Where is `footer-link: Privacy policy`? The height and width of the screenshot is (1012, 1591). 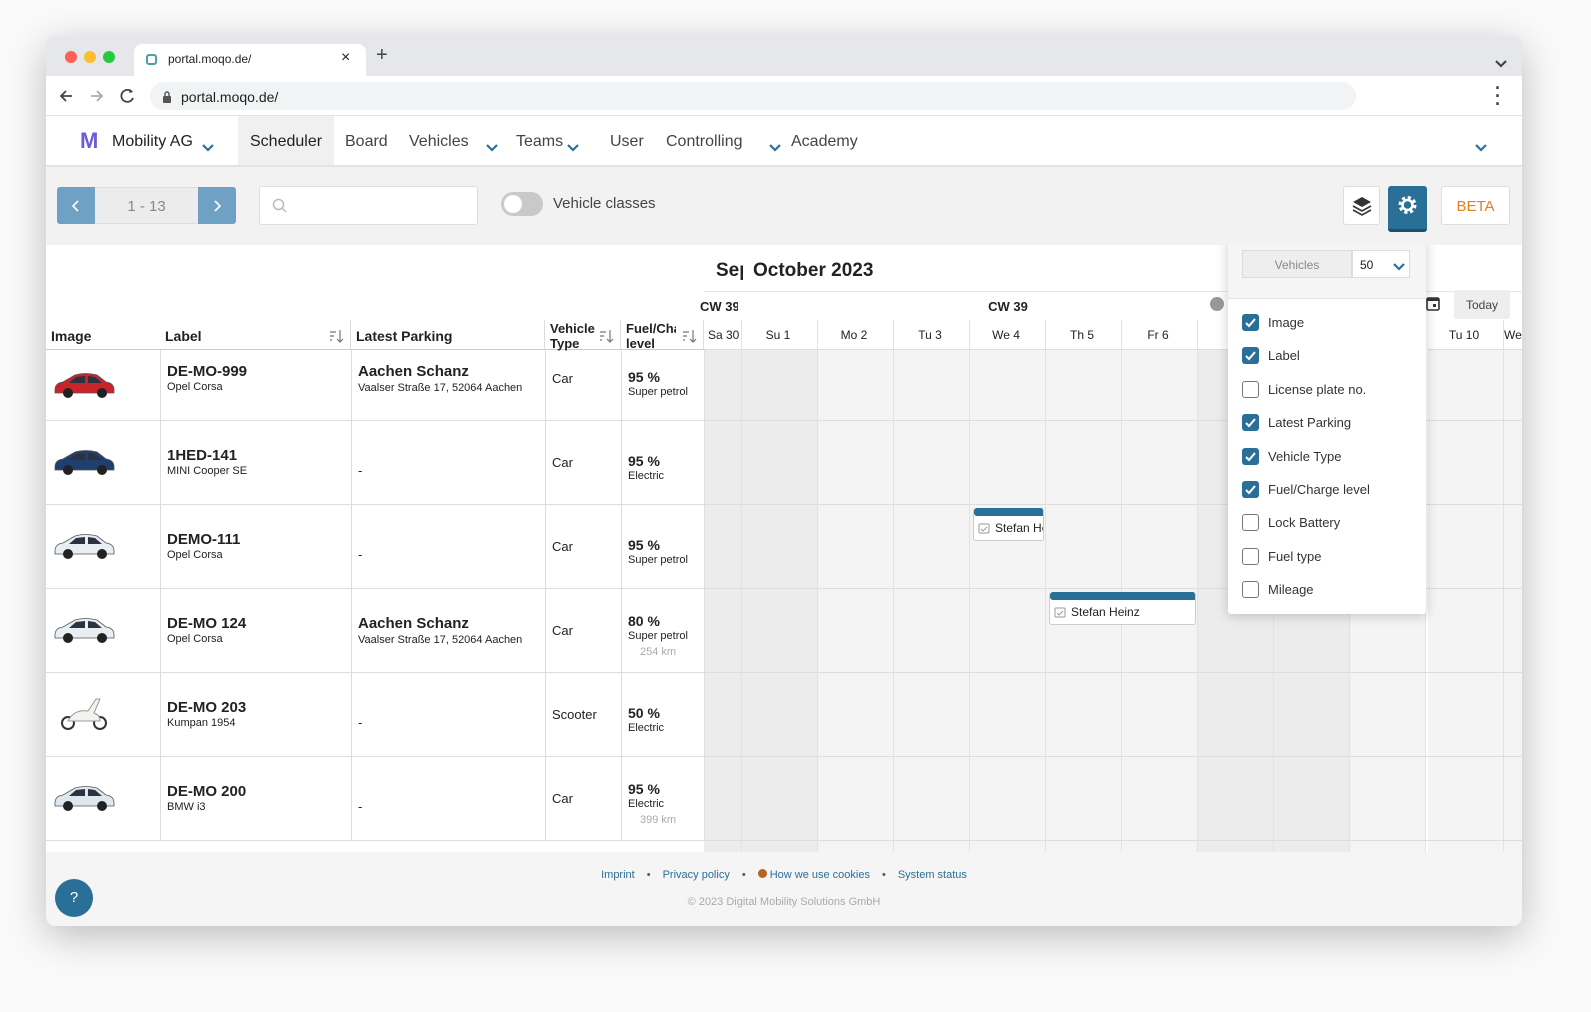 footer-link: Privacy policy is located at coordinates (696, 875).